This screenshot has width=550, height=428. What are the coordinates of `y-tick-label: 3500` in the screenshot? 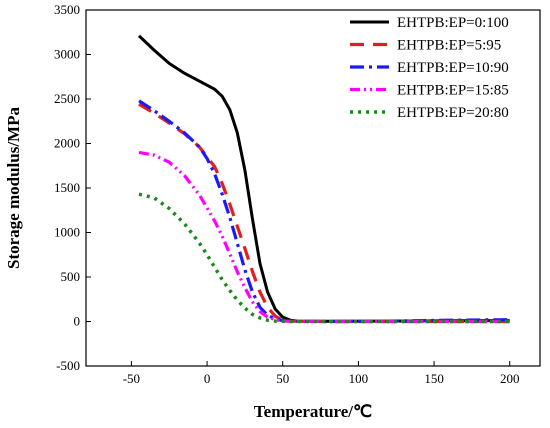 It's located at (67, 9).